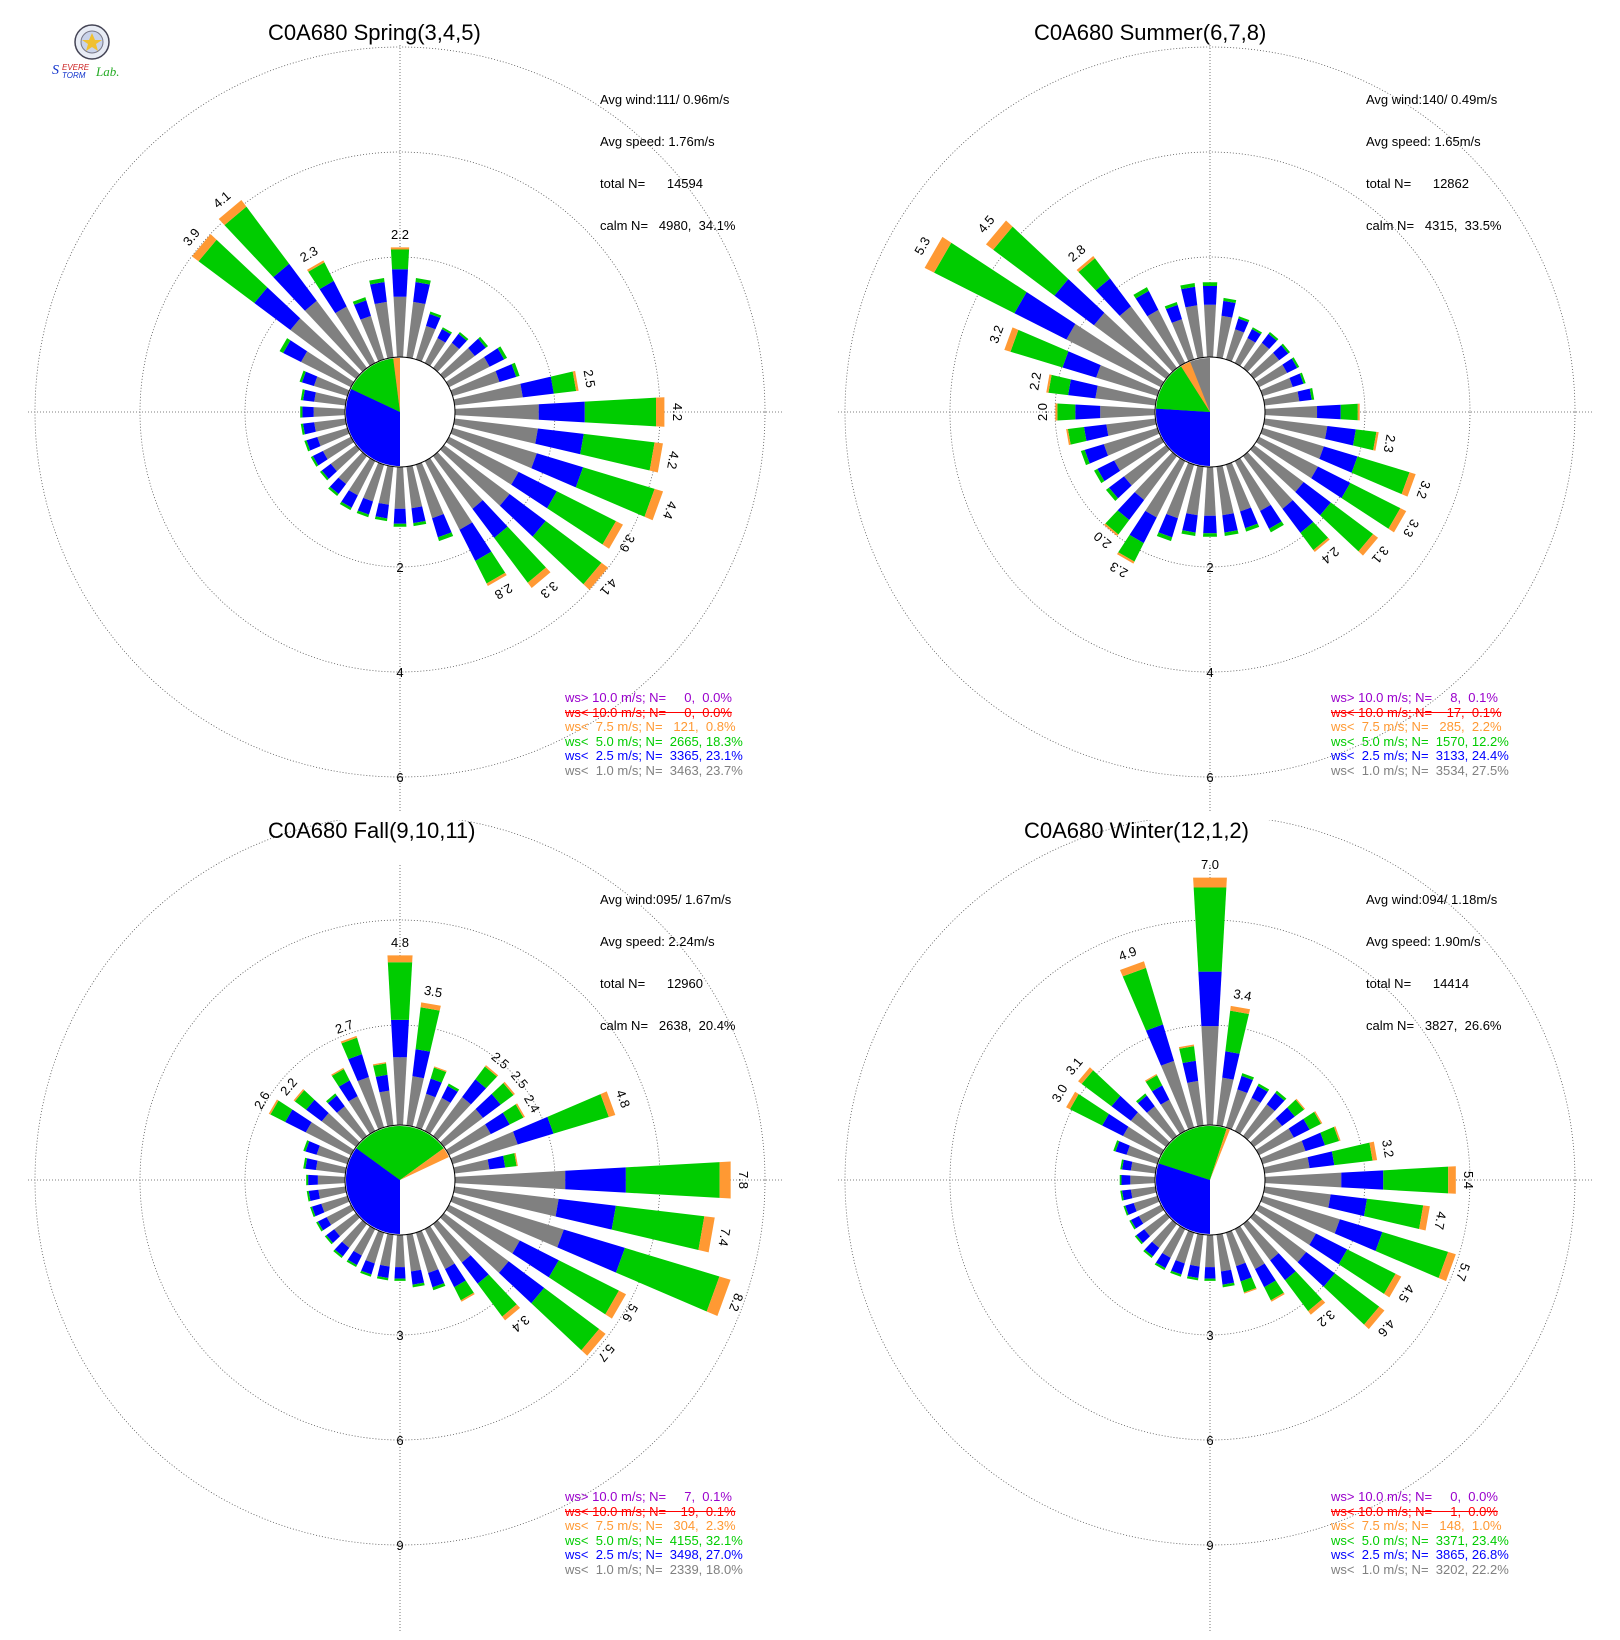 This screenshot has height=1640, width=1620. What do you see at coordinates (657, 941) in the screenshot?
I see `stats-line: Avg speed: 2.24m/s` at bounding box center [657, 941].